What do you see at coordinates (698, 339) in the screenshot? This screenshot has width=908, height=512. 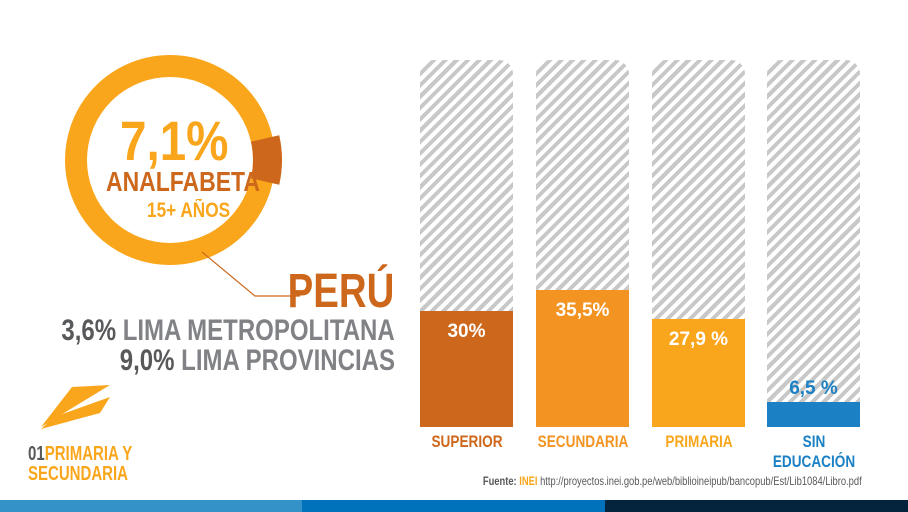 I see `bar-value-label: 27,9 %` at bounding box center [698, 339].